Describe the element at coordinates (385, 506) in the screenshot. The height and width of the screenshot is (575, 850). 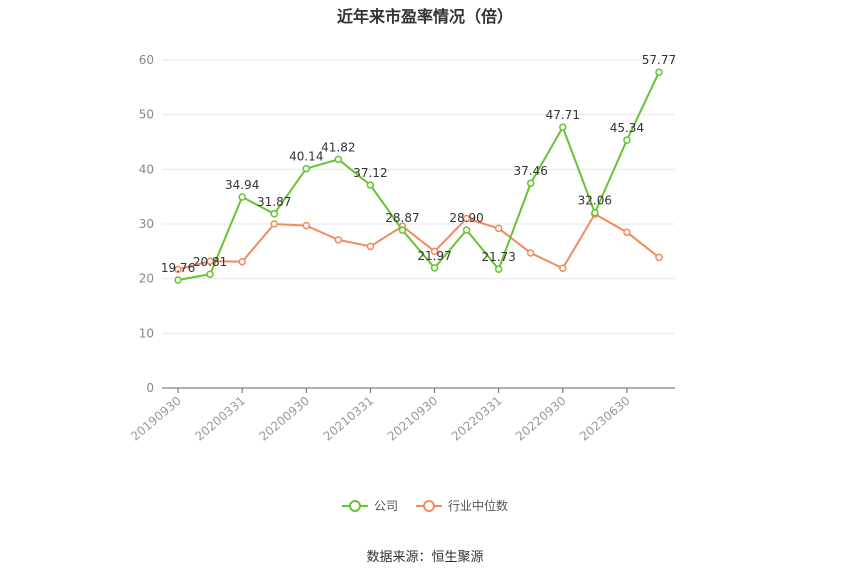
I see `legend-company-label: 公司` at that location.